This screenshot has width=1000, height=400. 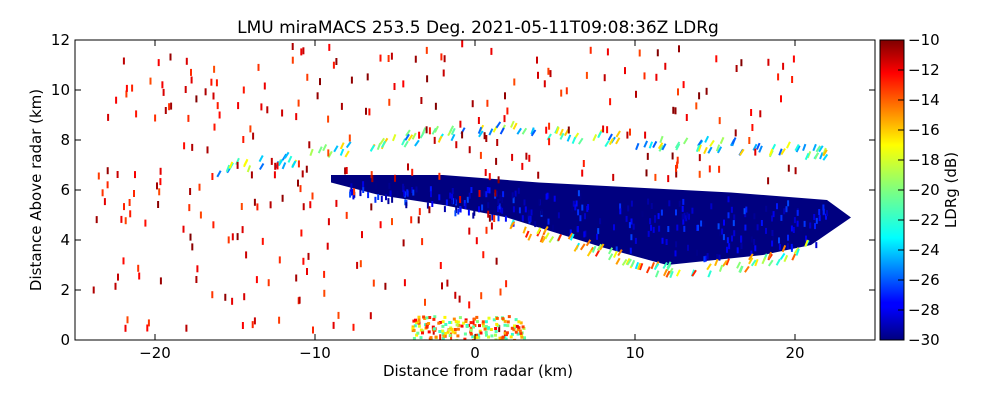 What do you see at coordinates (924, 220) in the screenshot?
I see `colorbar-tick-label: −22` at bounding box center [924, 220].